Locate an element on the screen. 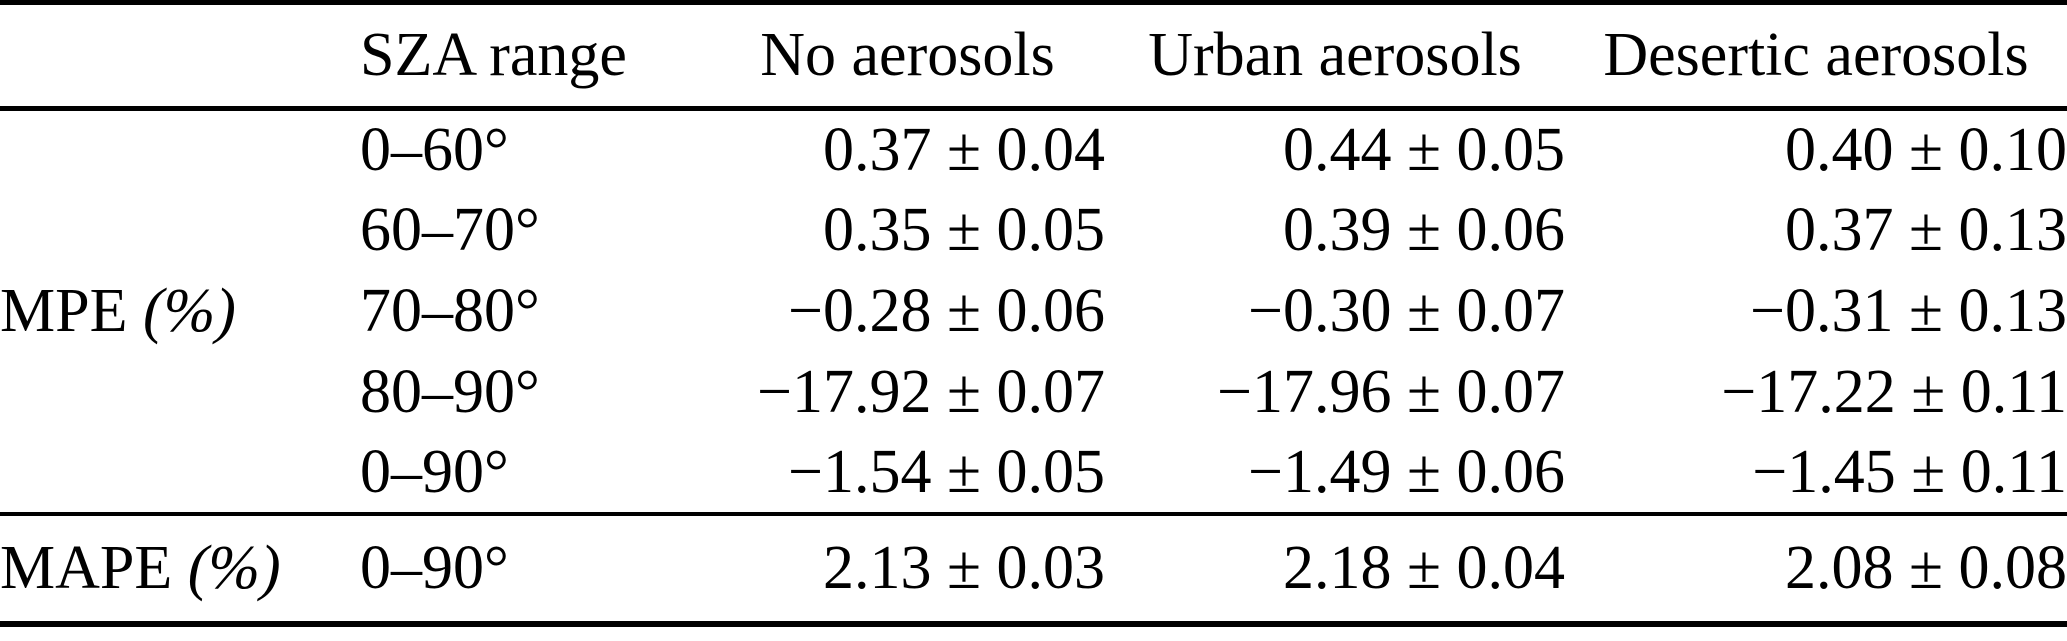  cell-value: −1.45 ± 0.11 is located at coordinates (1909, 471).